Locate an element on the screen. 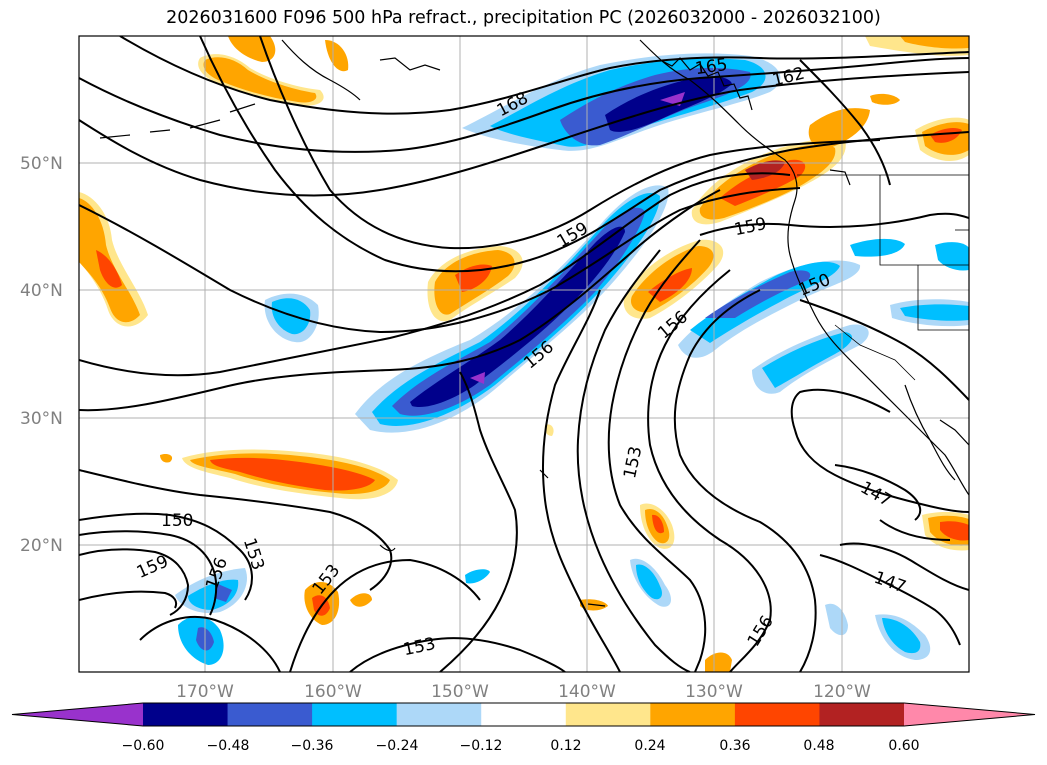  colorbar-tick-label: 0.60 is located at coordinates (903, 746).